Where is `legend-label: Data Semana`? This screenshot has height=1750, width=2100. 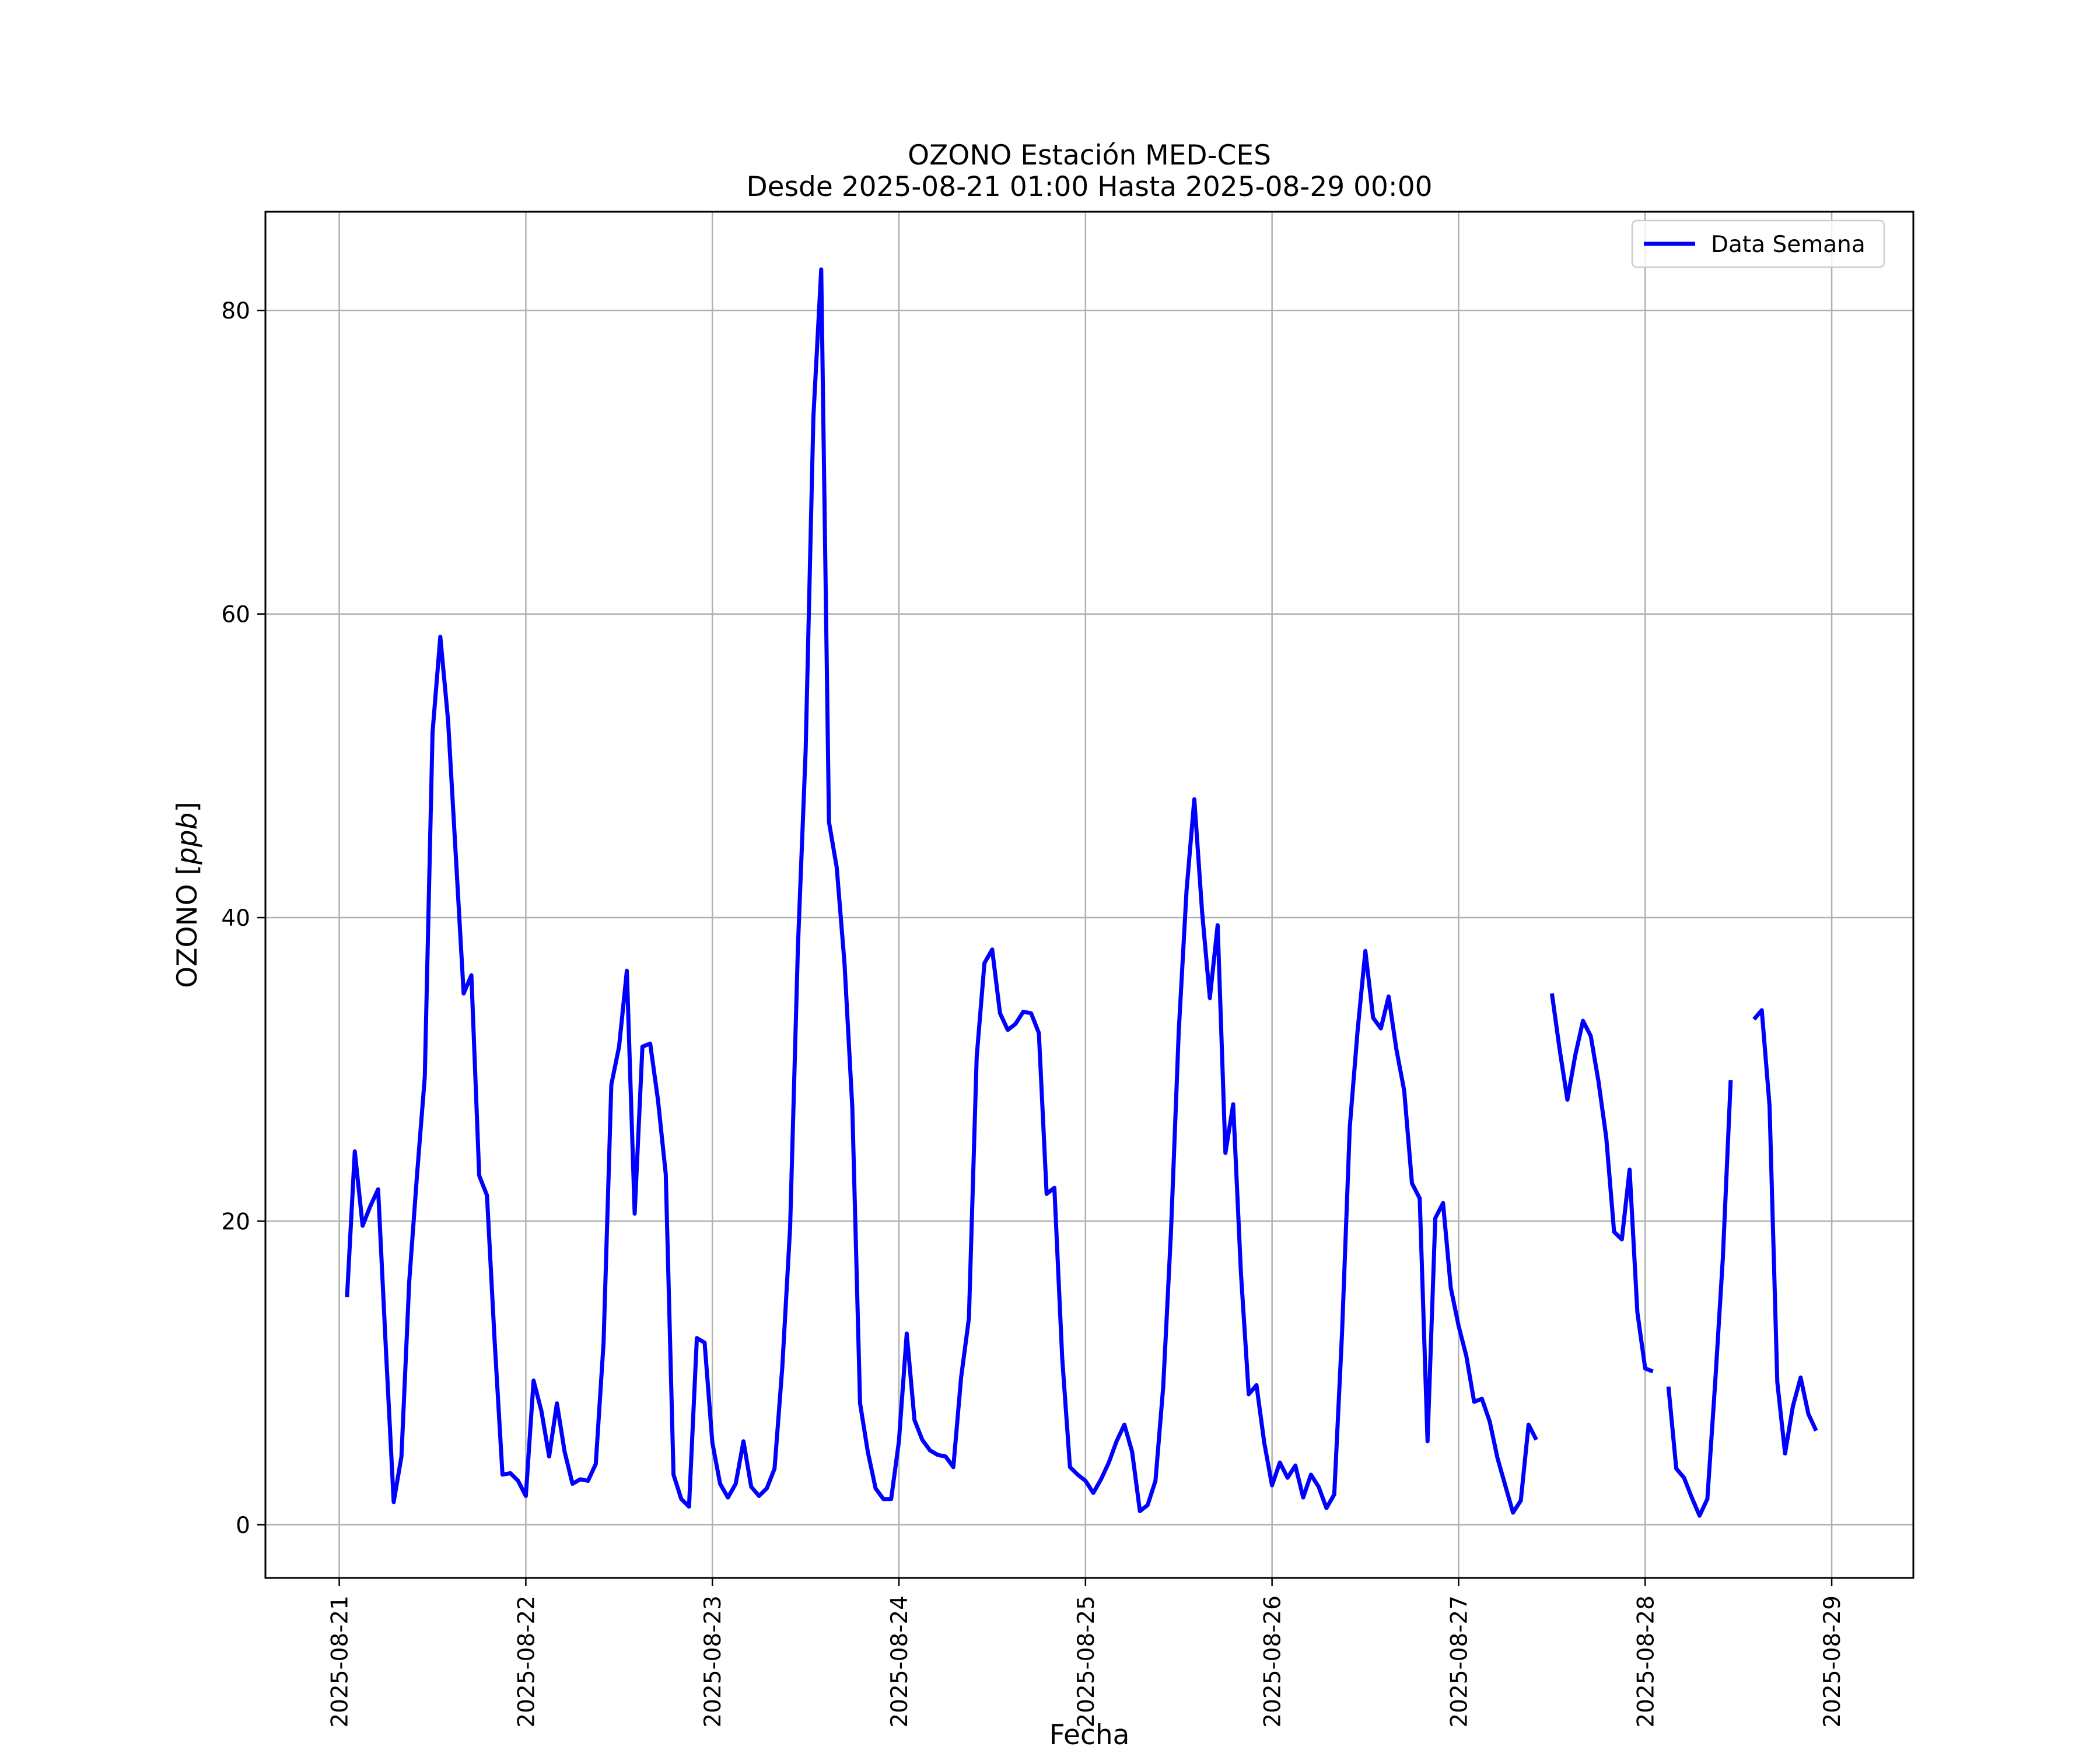 legend-label: Data Semana is located at coordinates (1788, 245).